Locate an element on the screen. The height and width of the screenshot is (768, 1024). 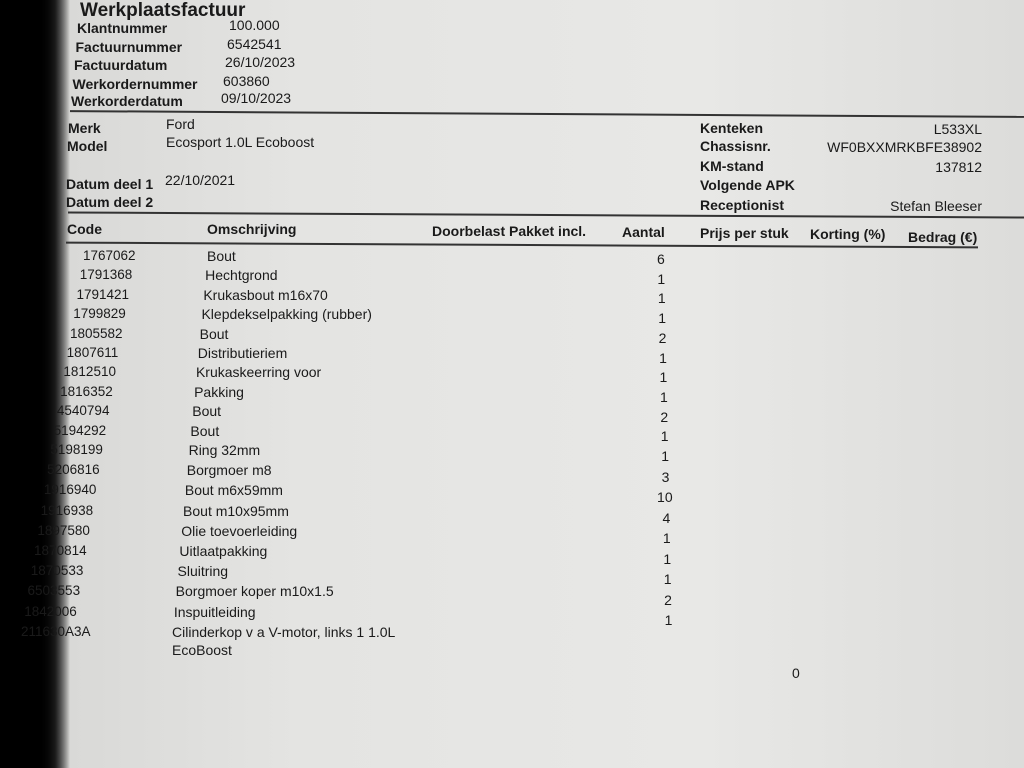
vehicle-field-value: 137812 is located at coordinates (958, 167).